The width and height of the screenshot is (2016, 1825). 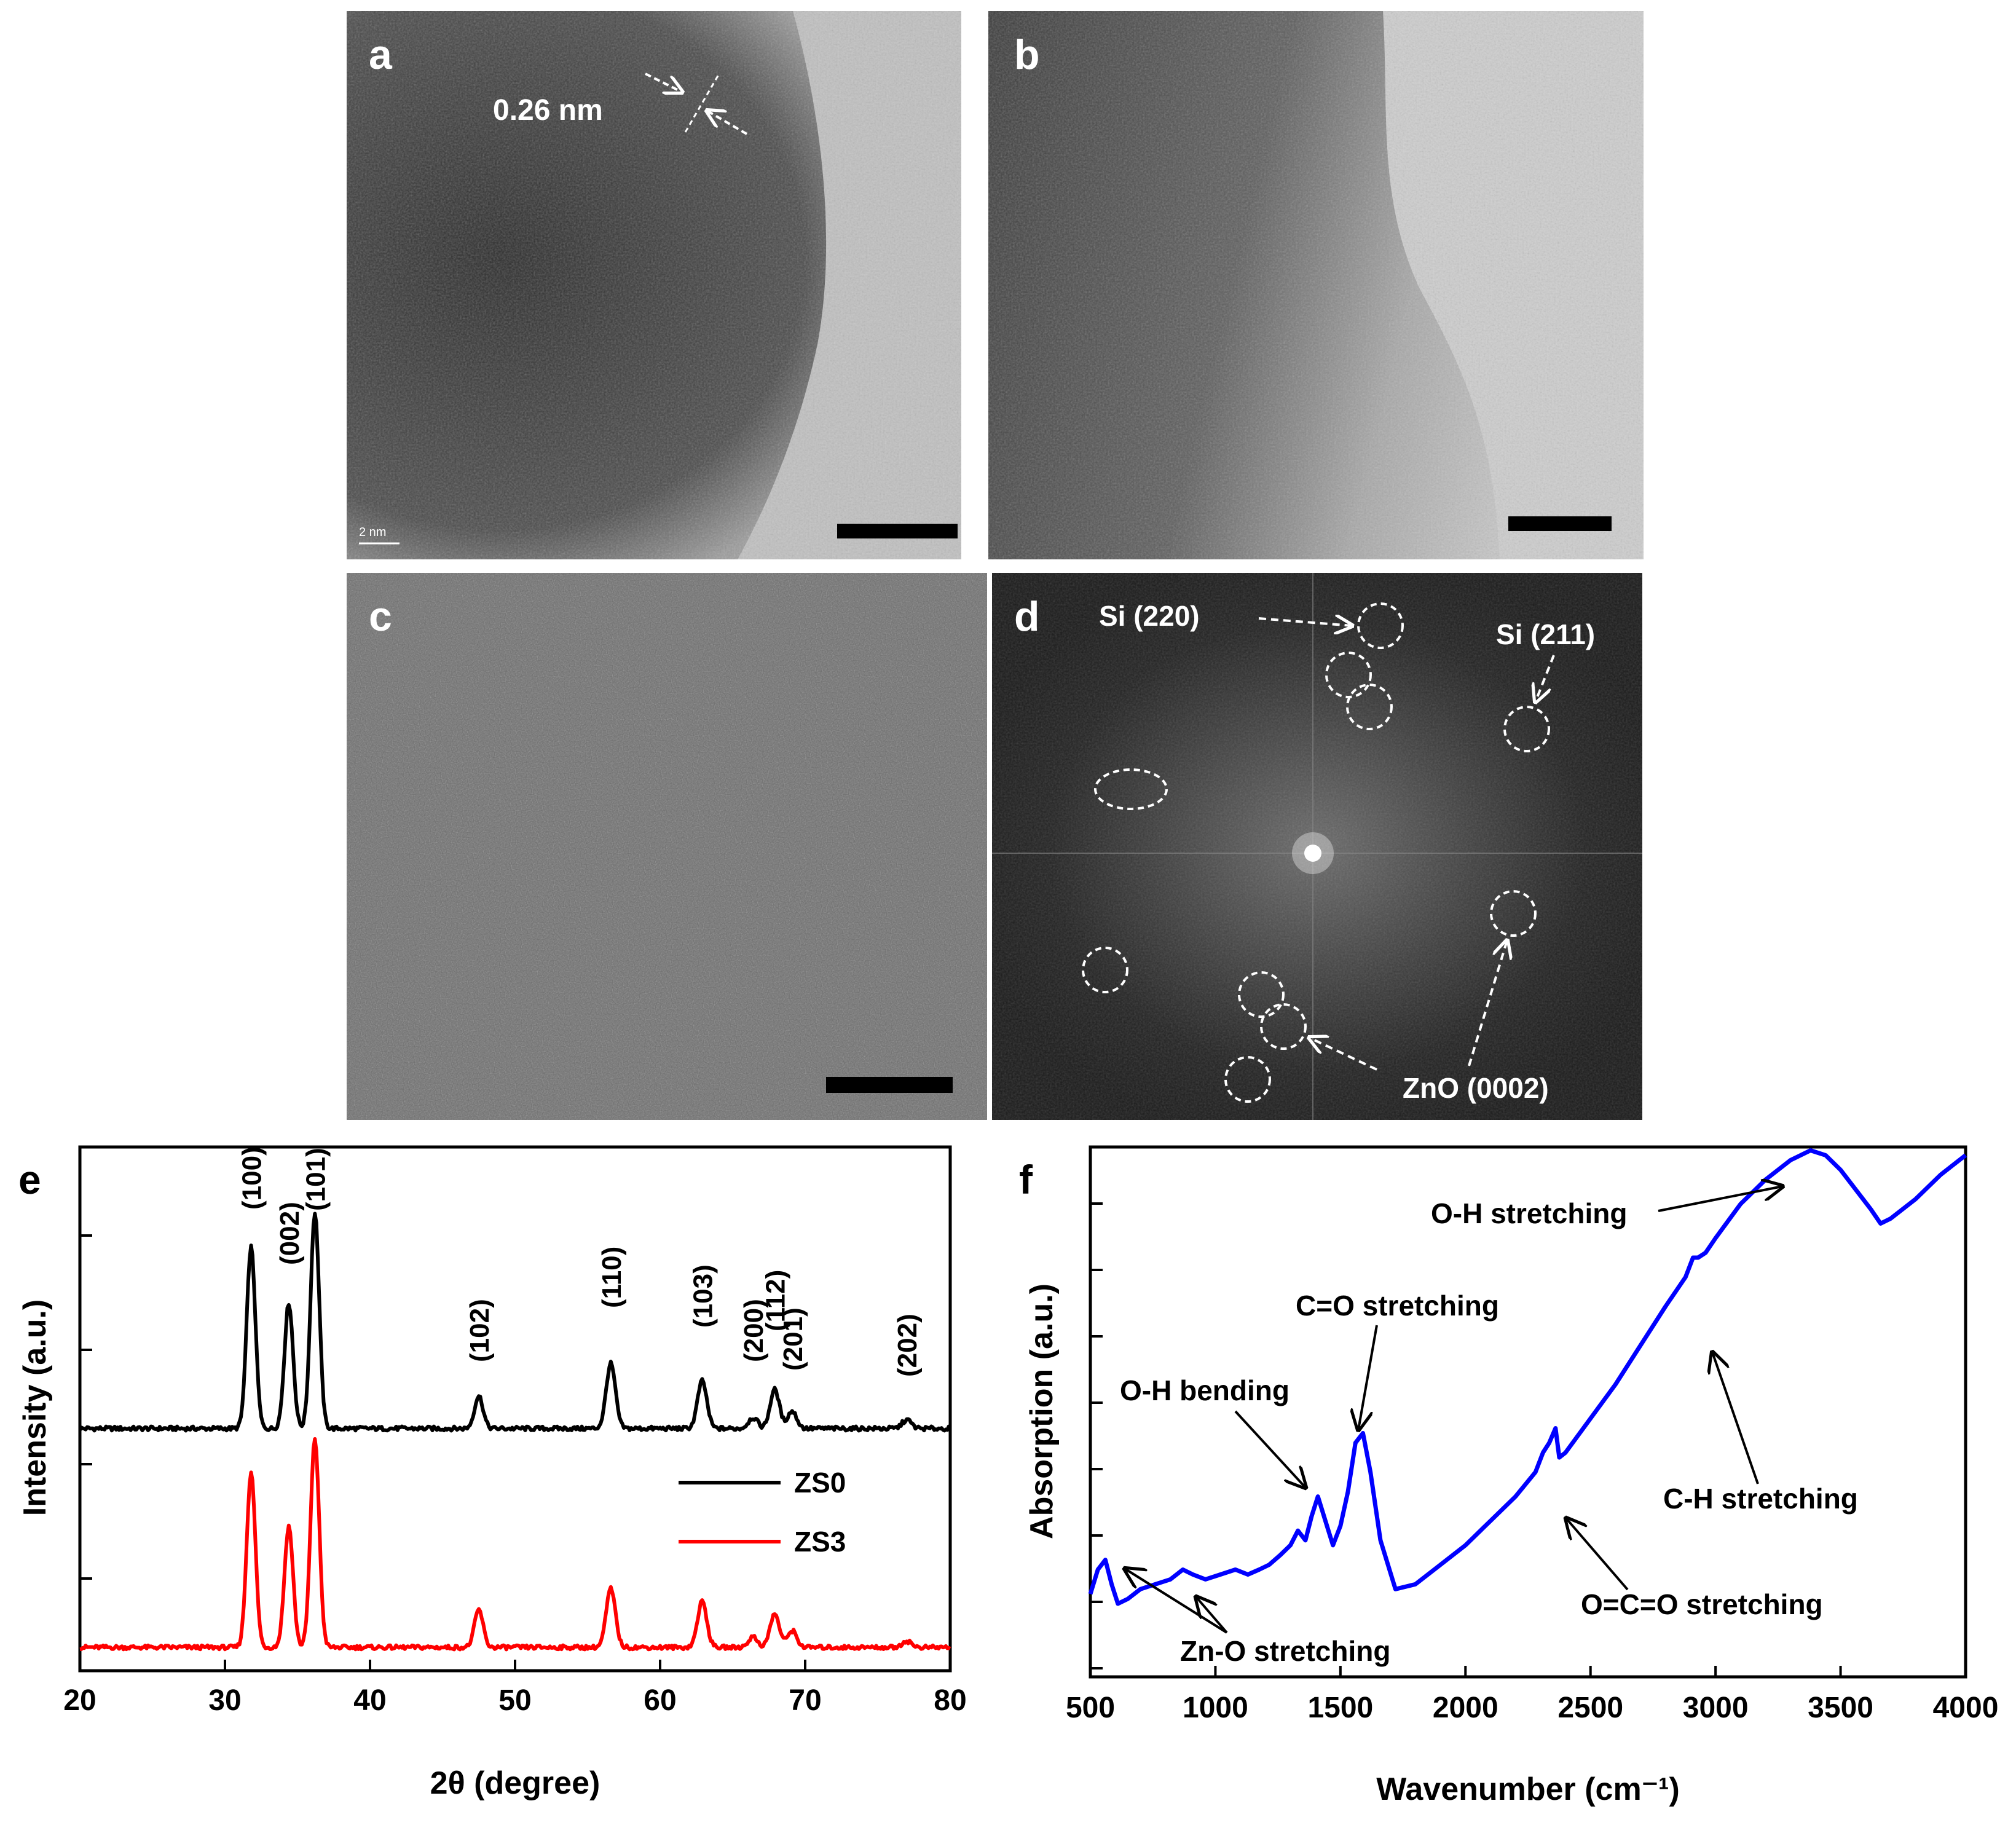 I want to click on panel-b-scale-bar, so click(x=1560, y=523).